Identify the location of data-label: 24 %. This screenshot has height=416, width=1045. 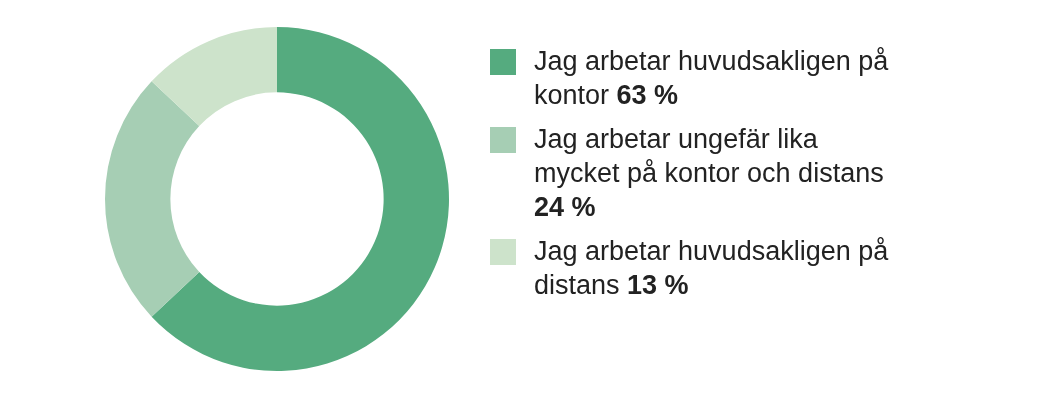
(565, 207).